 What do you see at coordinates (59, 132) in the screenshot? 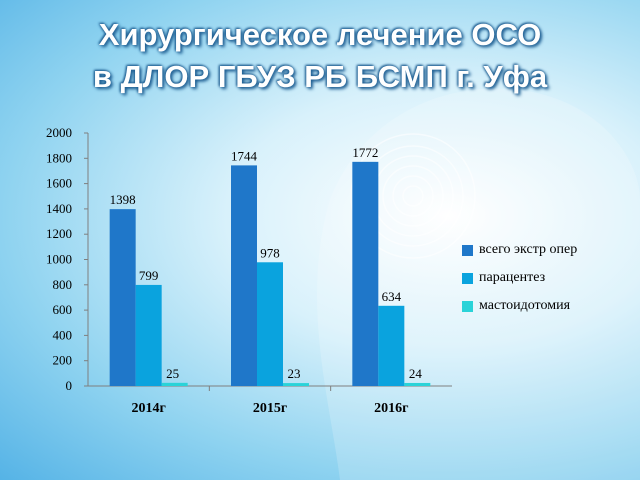
I see `y-tick-label: 2000` at bounding box center [59, 132].